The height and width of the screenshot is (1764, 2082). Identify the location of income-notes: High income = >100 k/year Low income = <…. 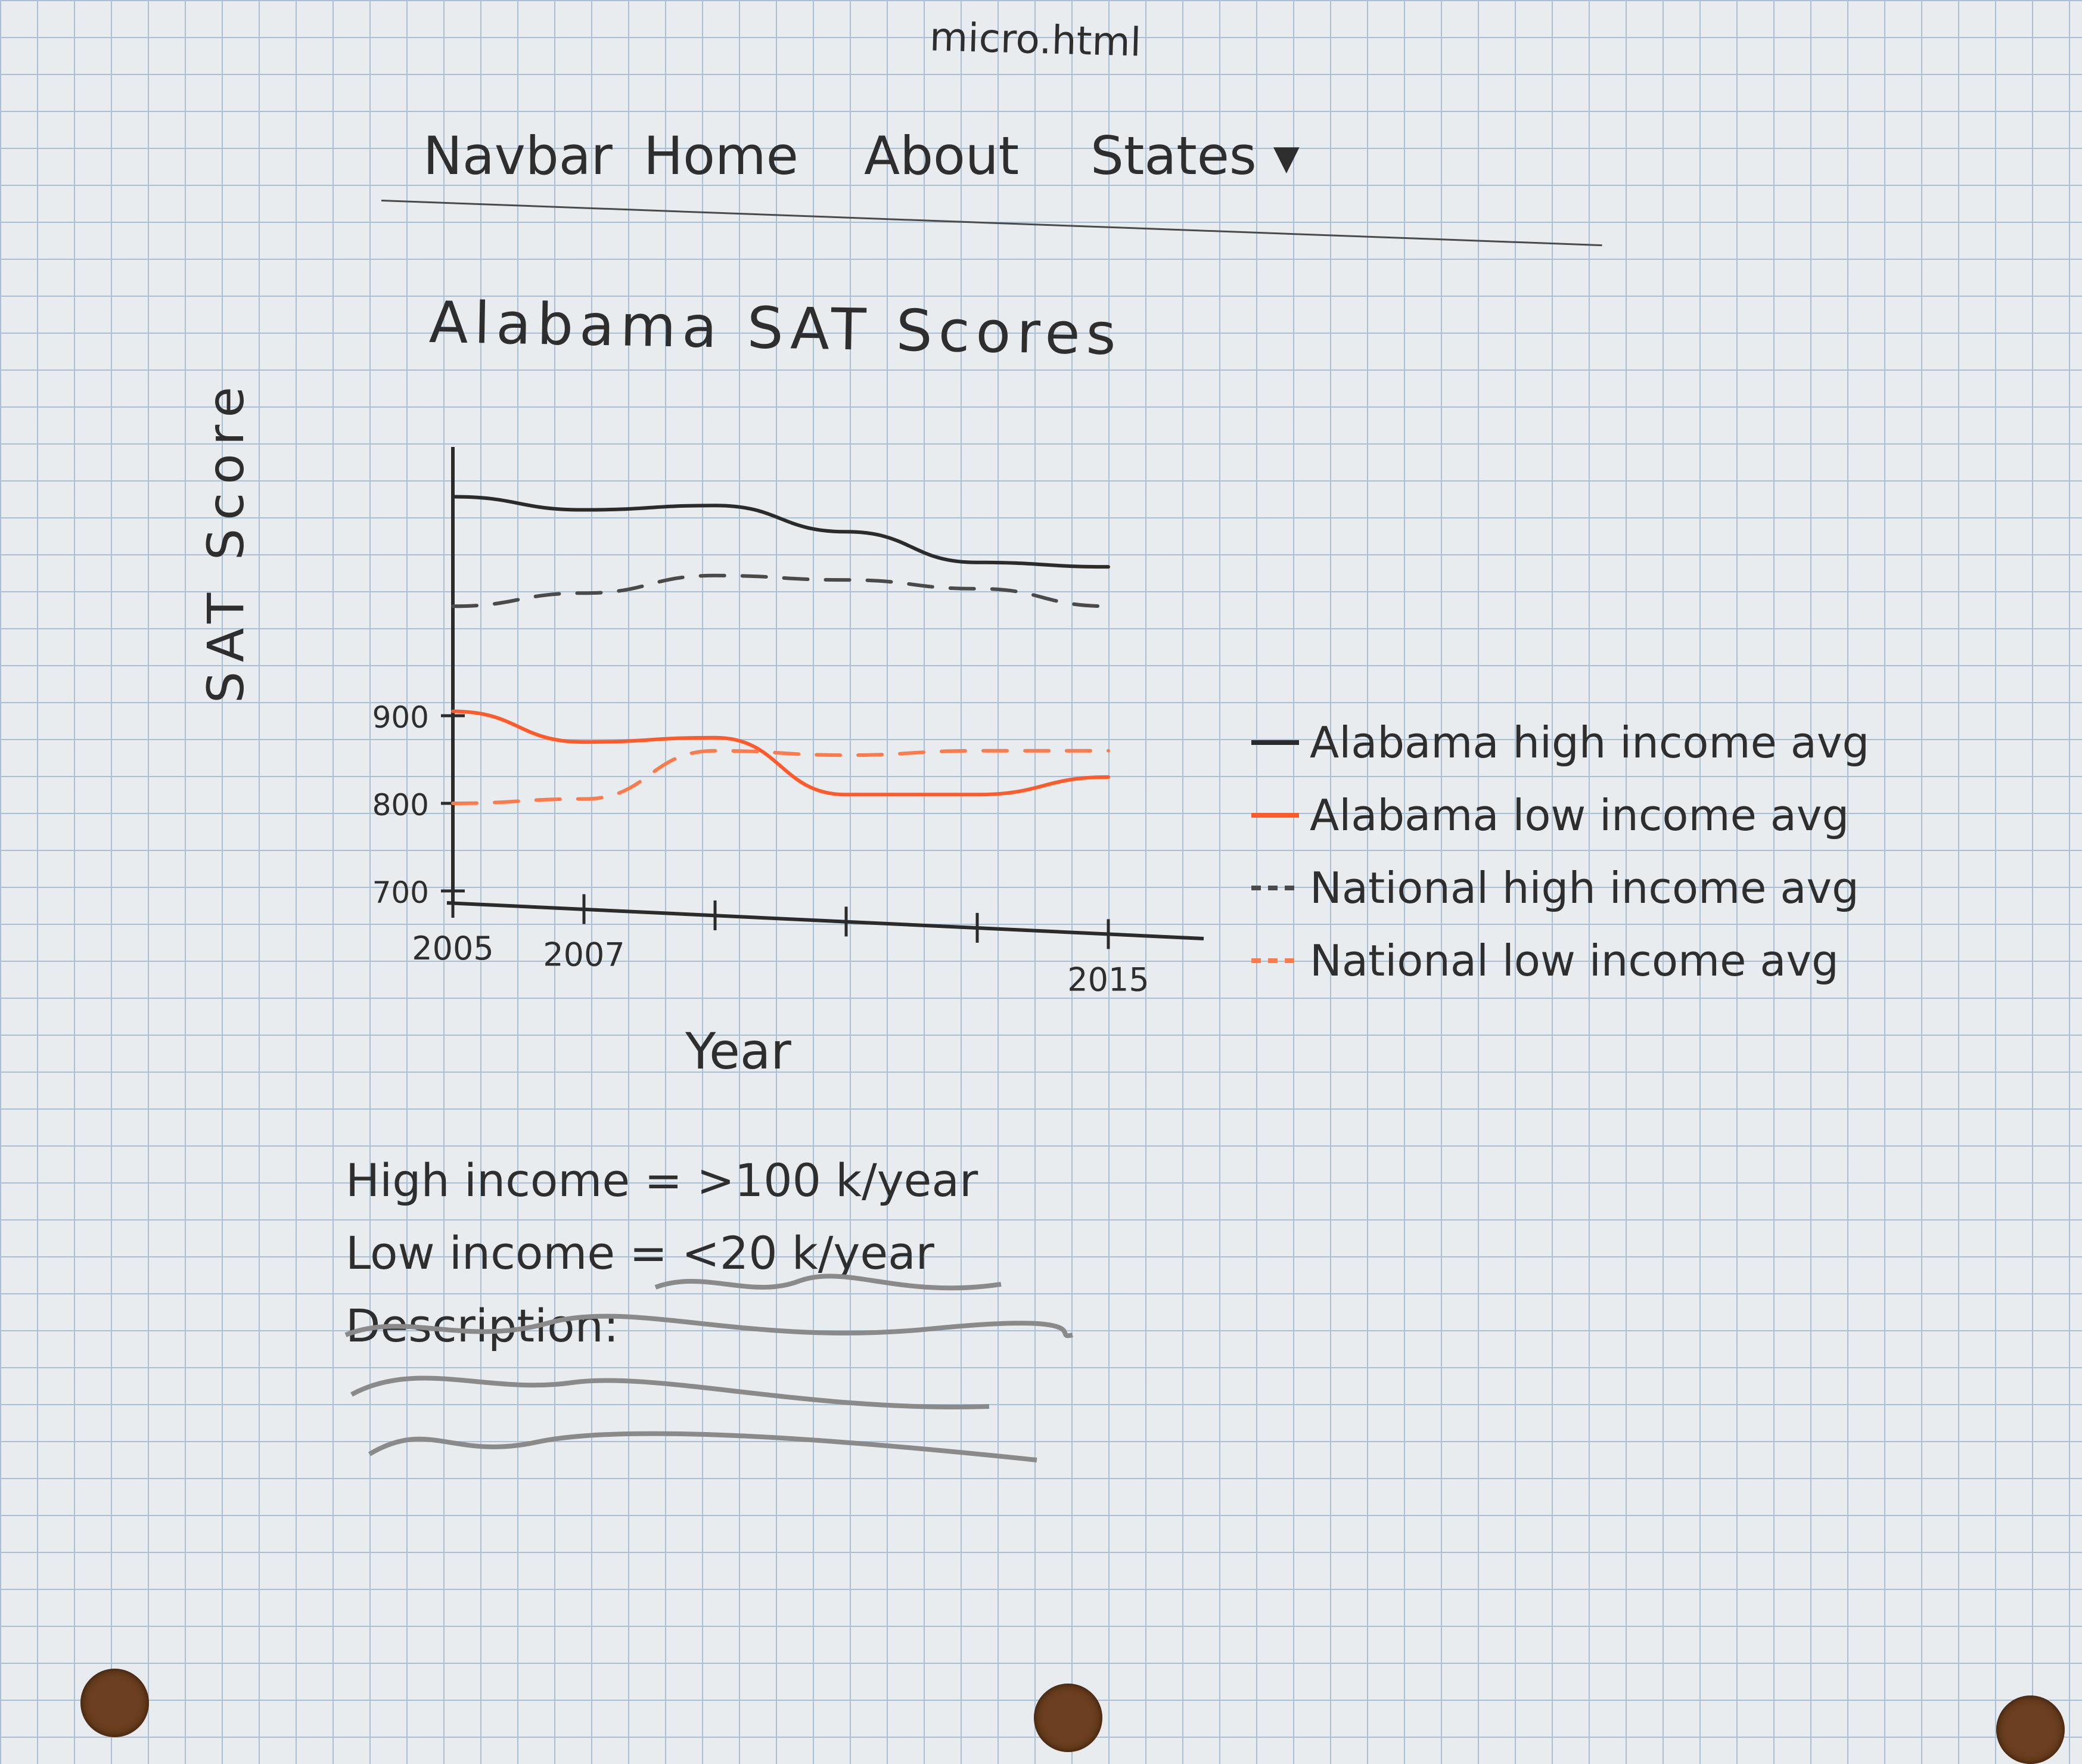
(662, 1253).